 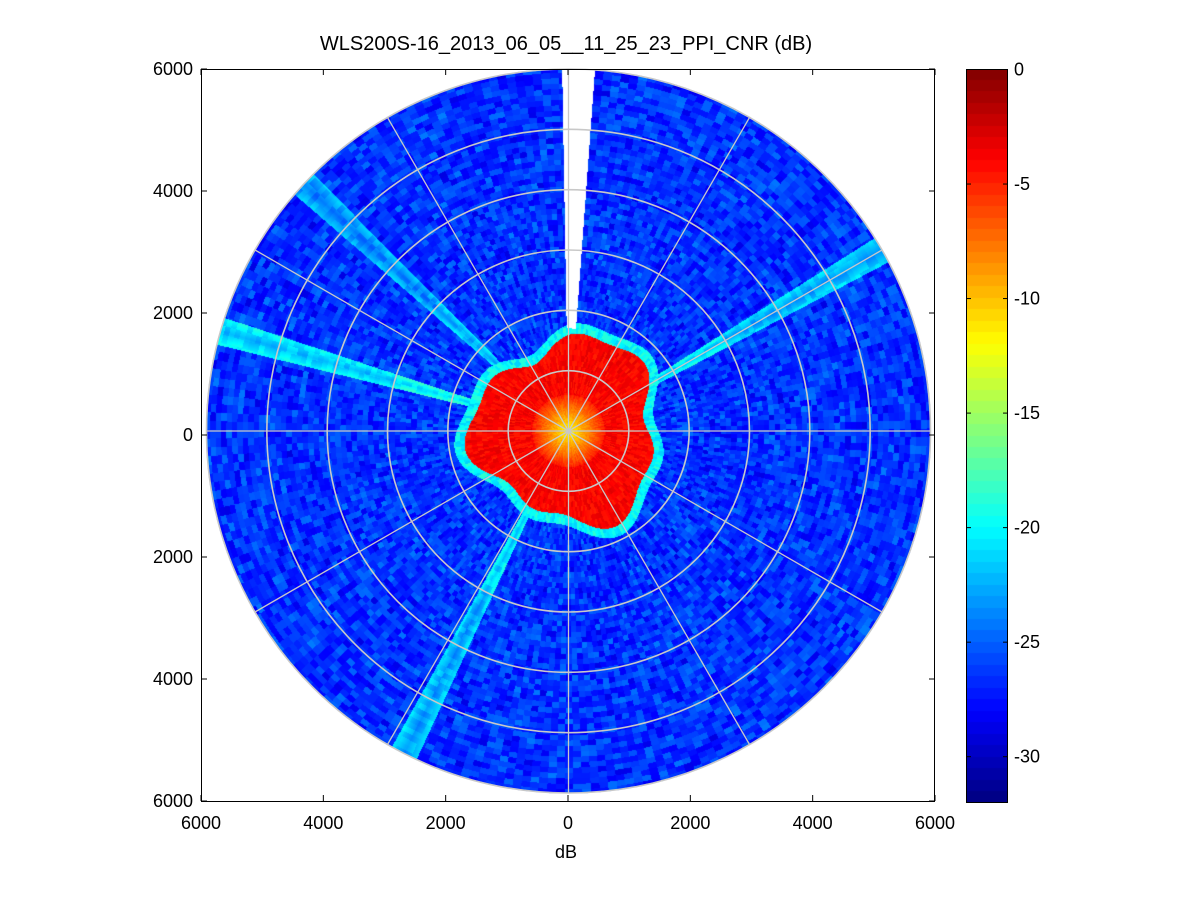 I want to click on colorbar-tick-label: -10, so click(x=1027, y=299).